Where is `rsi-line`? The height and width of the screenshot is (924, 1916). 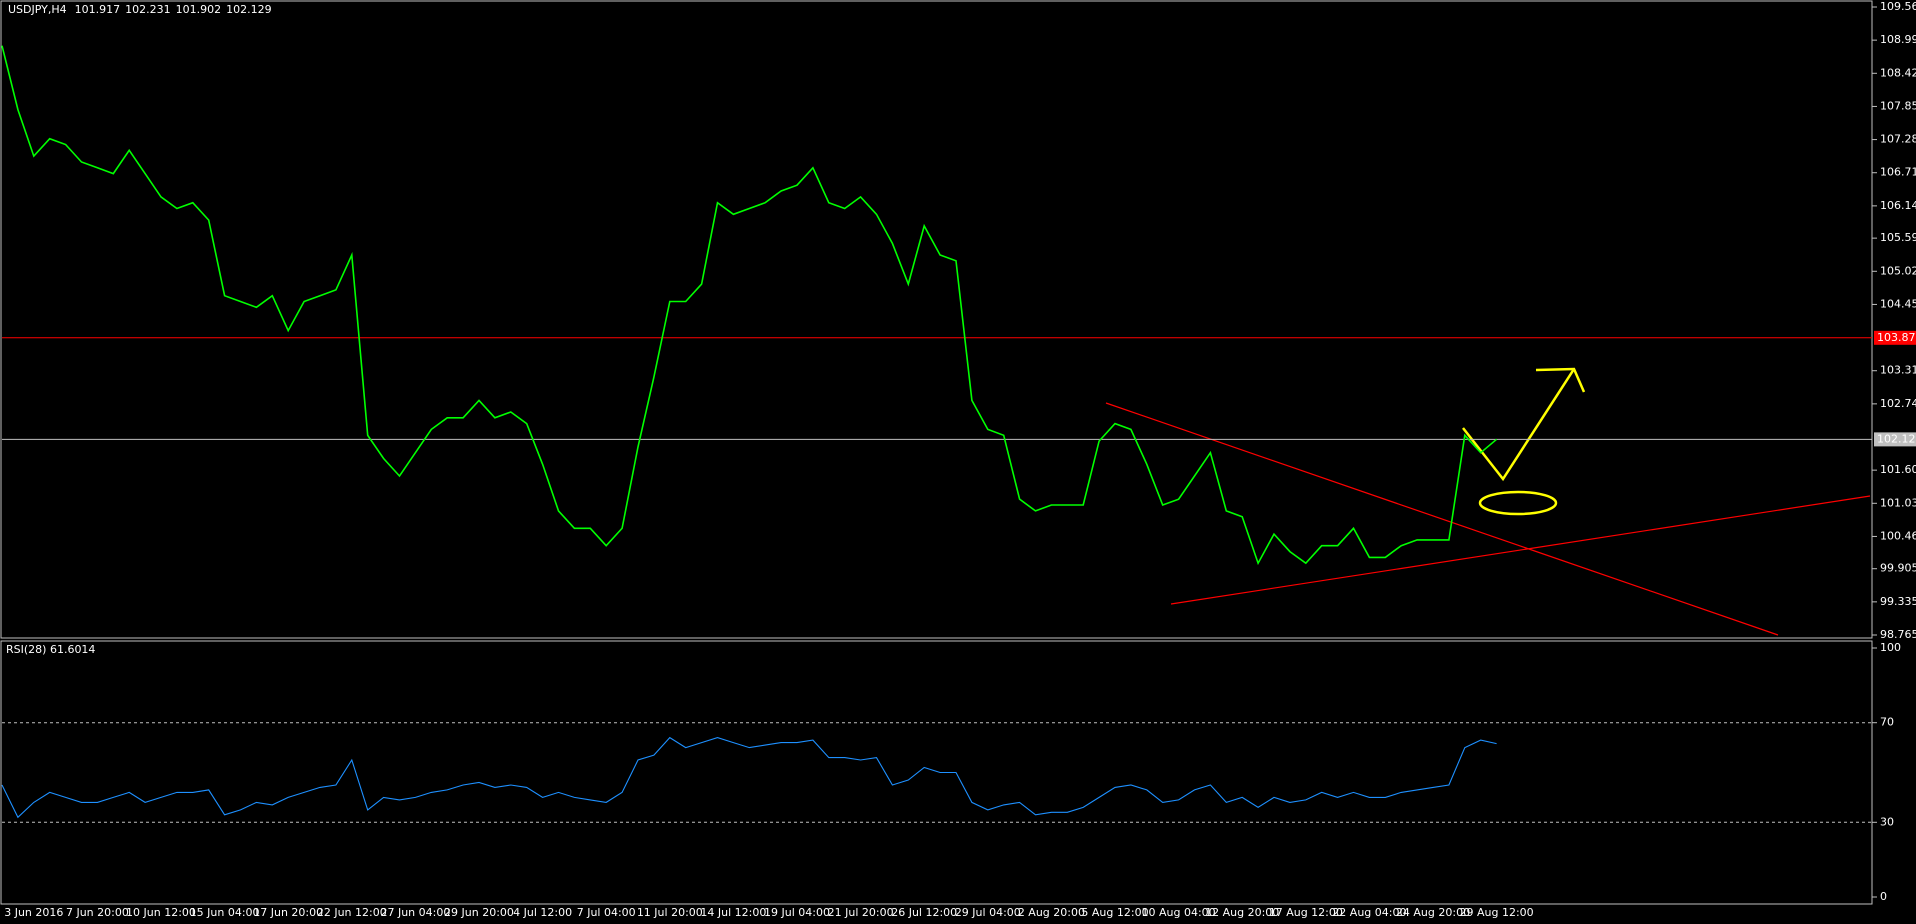
rsi-line is located at coordinates (749, 777).